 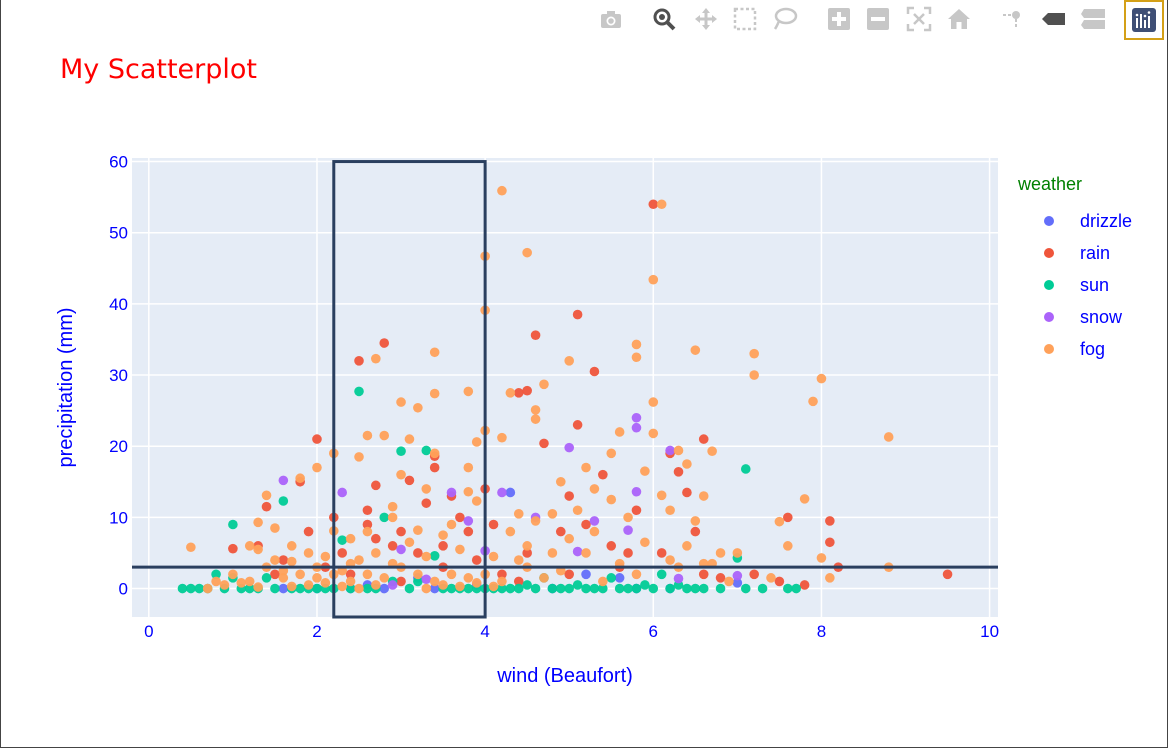 I want to click on legend-item-sun: sun, so click(x=1088, y=285).